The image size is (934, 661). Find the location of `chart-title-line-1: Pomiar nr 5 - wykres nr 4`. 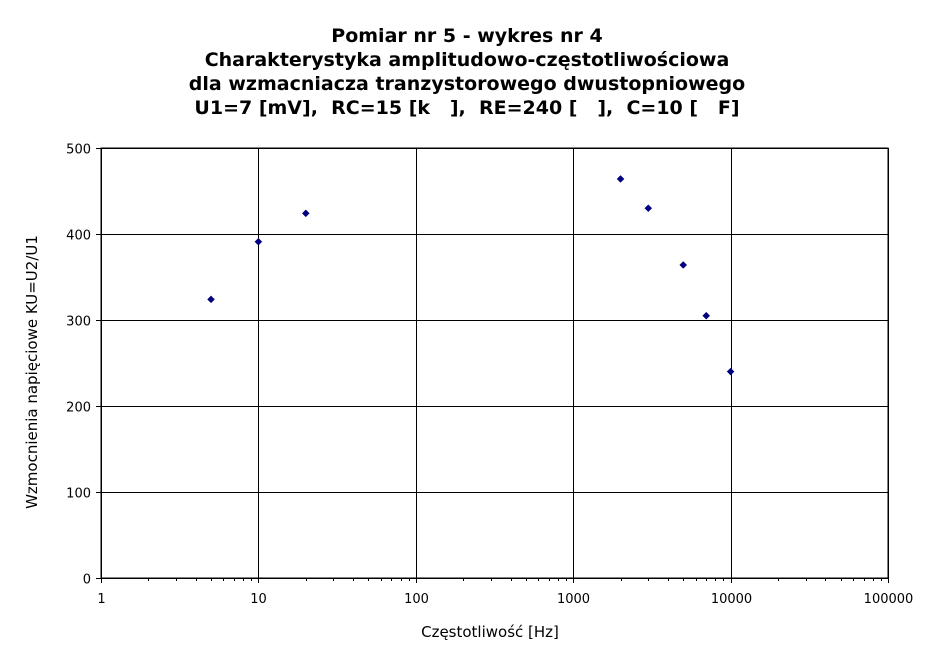

chart-title-line-1: Pomiar nr 5 - wykres nr 4 is located at coordinates (466, 36).